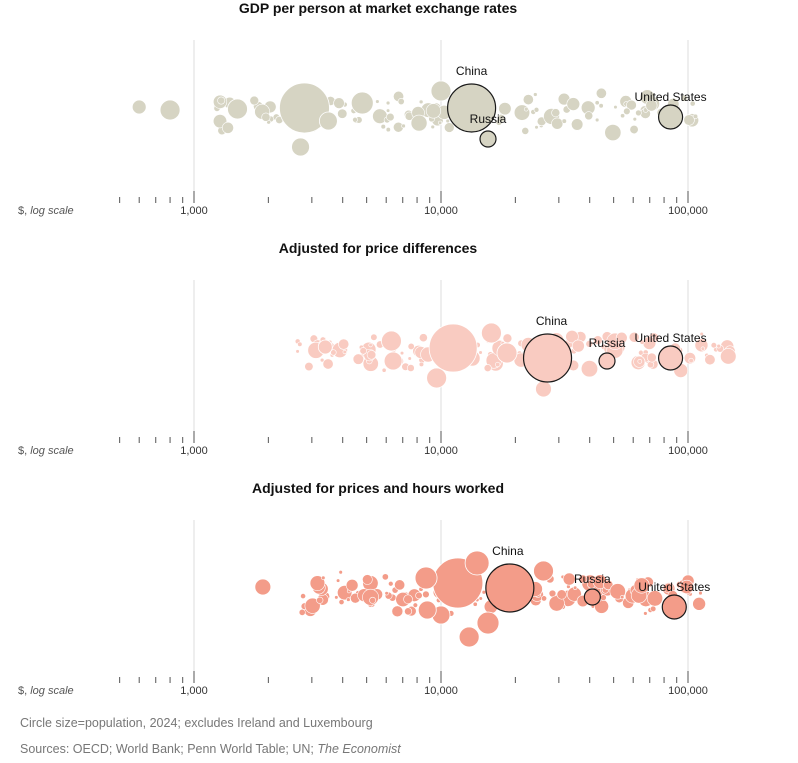 The image size is (798, 763). I want to click on sources-italic: The Economist, so click(359, 749).